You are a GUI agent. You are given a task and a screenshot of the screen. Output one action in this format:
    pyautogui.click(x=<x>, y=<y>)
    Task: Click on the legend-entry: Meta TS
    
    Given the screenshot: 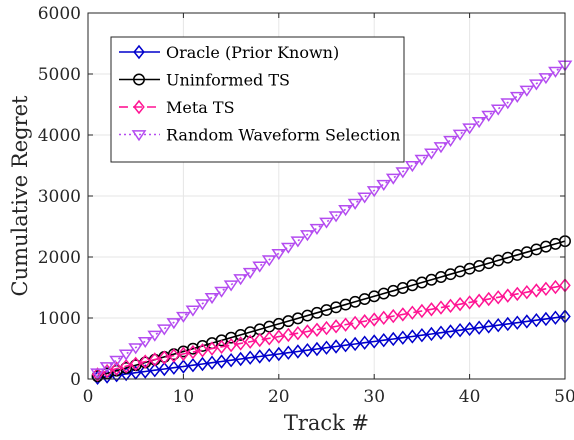 What is the action you would take?
    pyautogui.click(x=177, y=107)
    